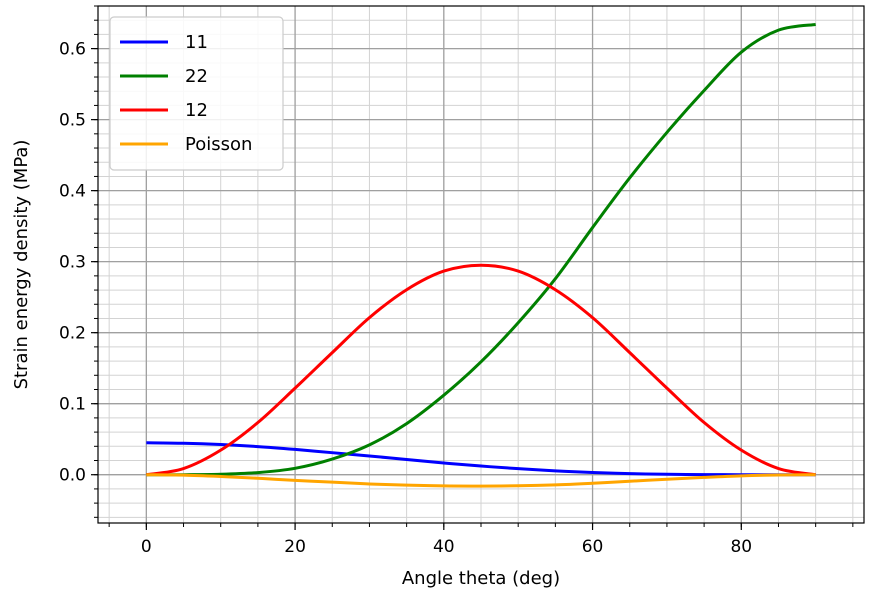 This screenshot has height=593, width=878. Describe the element at coordinates (196, 76) in the screenshot. I see `legend-label: 22` at that location.